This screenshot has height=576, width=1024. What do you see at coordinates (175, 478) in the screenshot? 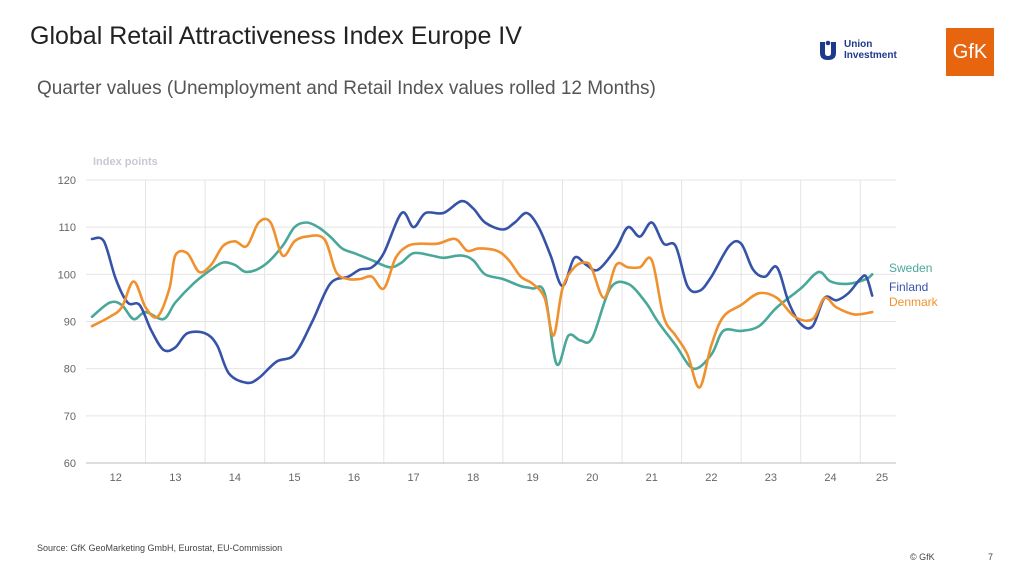
I see `x-tick-label: 13` at bounding box center [175, 478].